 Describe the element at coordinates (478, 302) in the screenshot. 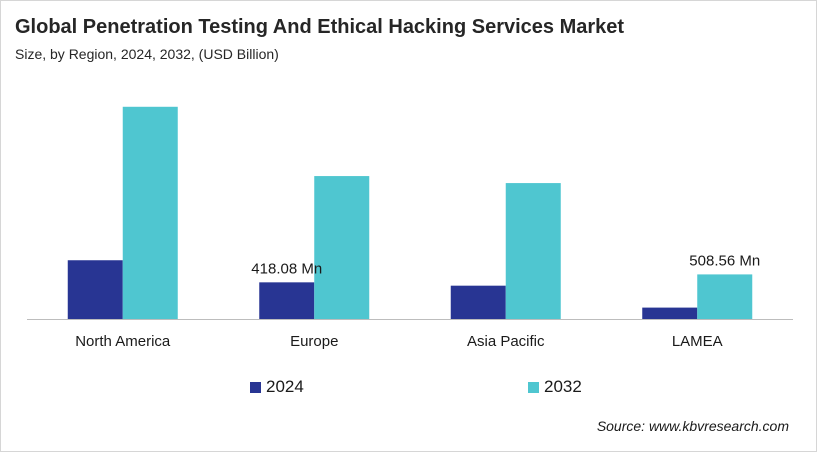

I see `bar-2024-asia-pacific` at that location.